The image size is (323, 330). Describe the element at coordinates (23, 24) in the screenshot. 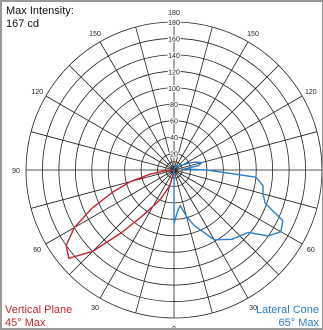

I see `max-intensity-value: 167 cd` at that location.